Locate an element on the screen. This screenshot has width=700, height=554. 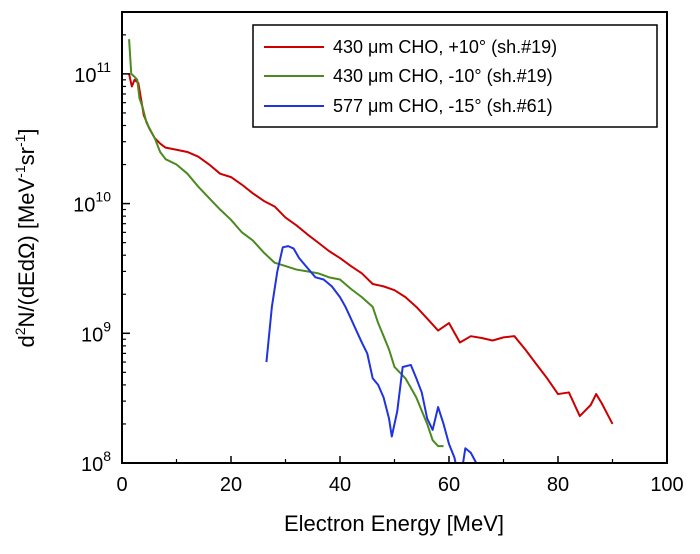
y-tick-label-0: 10⁸ is located at coordinates (96, 462).